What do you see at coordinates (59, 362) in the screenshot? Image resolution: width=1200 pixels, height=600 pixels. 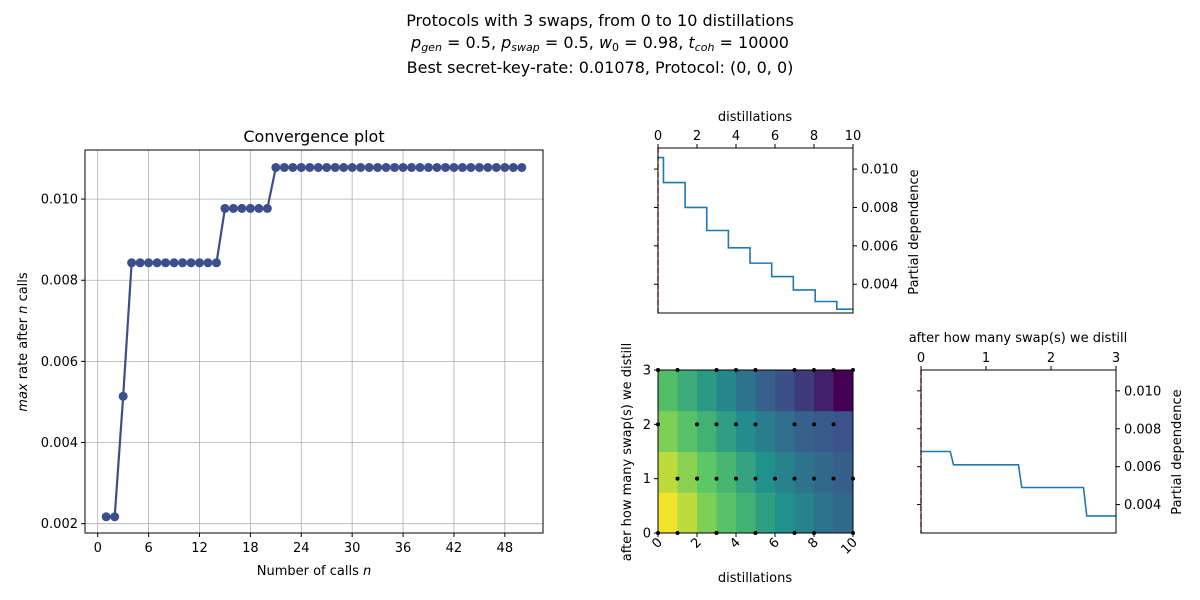 I see `convergence-ytick-label: 0.006` at bounding box center [59, 362].